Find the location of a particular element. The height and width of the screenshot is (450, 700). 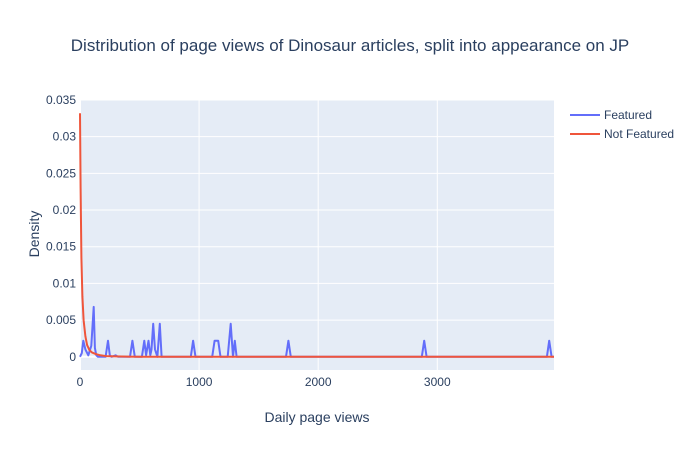

y-tick-label: 0.025 is located at coordinates (61, 173).